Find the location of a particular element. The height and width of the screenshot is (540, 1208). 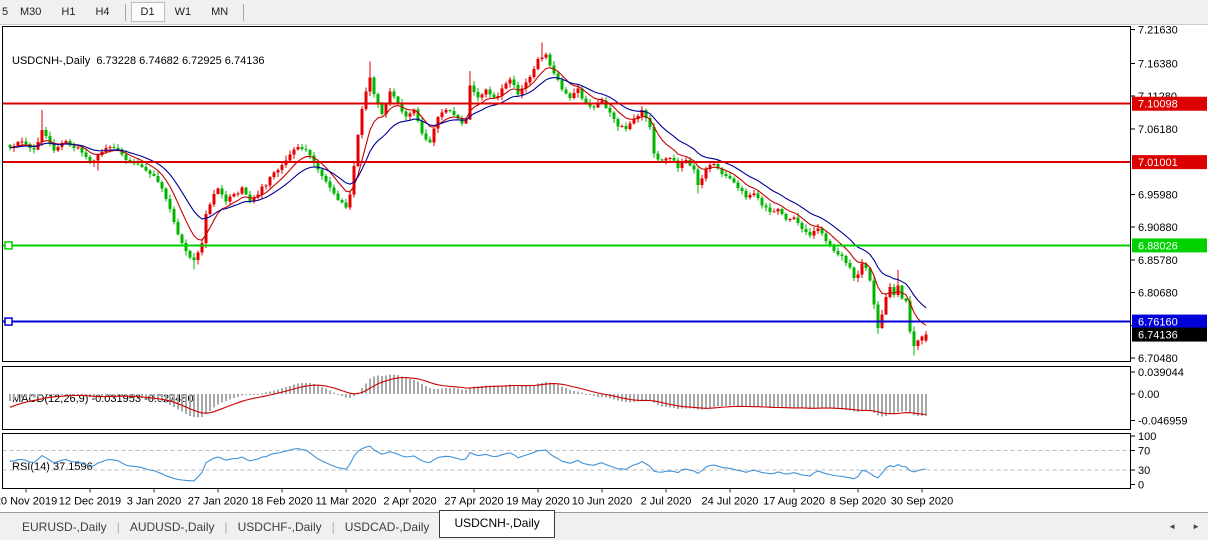

svg-text: 30 is located at coordinates (1144, 471).